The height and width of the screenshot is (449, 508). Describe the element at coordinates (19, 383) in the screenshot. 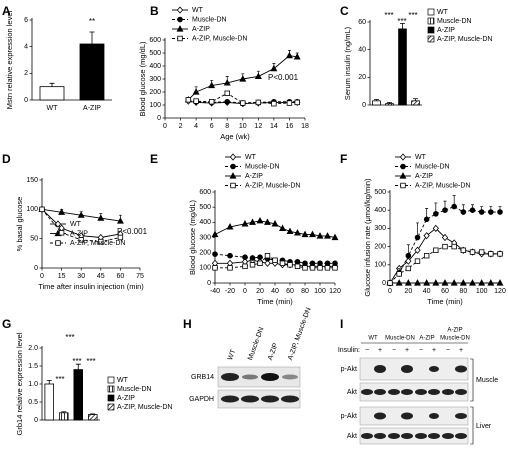

I see `y-axis-label: Grb14 relative expression level` at that location.